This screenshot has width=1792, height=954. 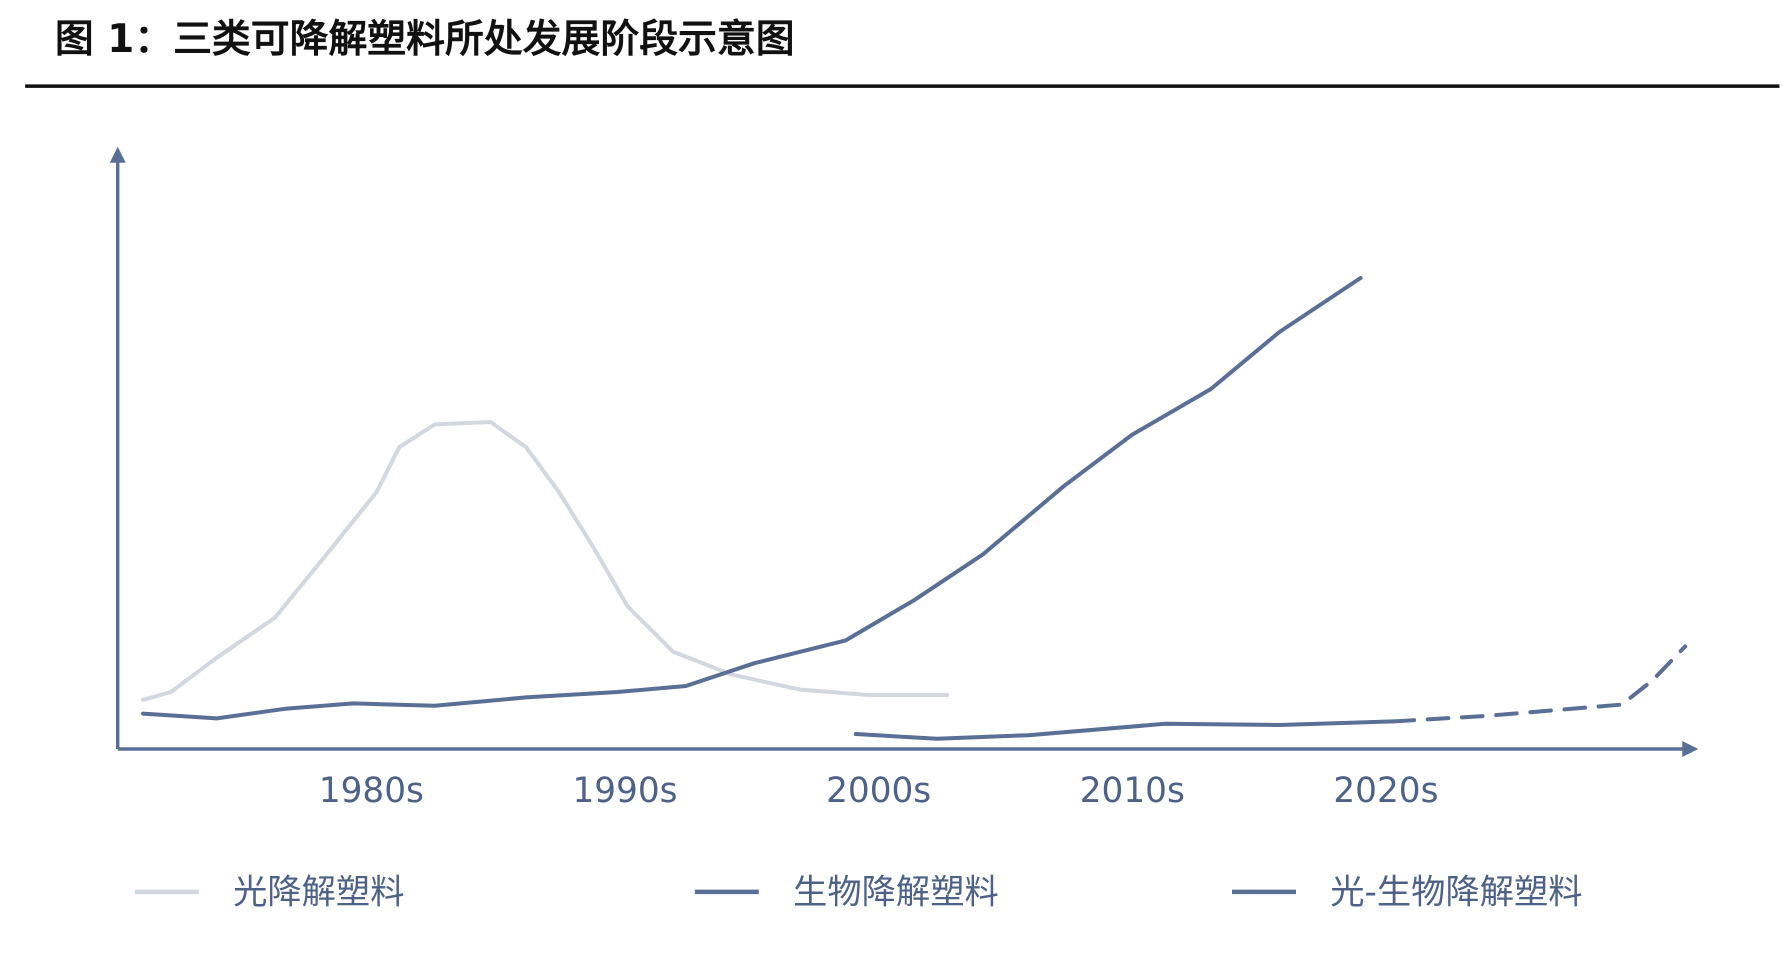 I want to click on x-tick-label: 2010s, so click(x=1132, y=791).